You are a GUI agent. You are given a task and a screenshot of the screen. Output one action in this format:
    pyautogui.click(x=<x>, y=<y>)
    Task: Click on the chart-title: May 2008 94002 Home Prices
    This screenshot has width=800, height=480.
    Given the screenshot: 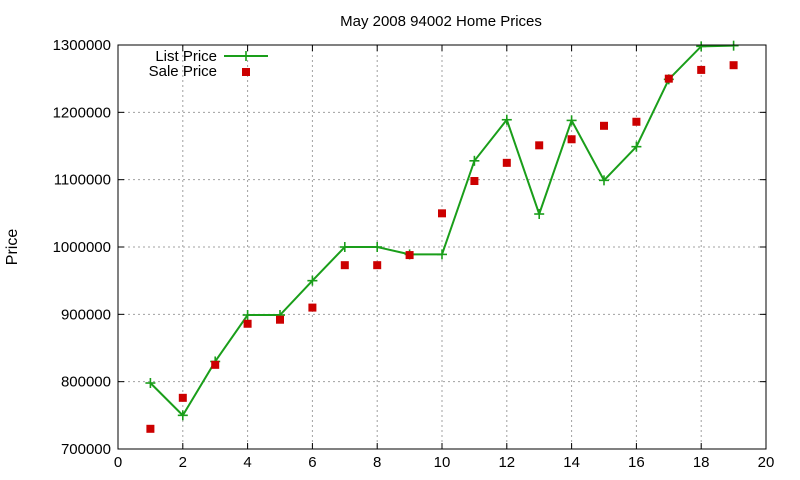 What is the action you would take?
    pyautogui.click(x=441, y=21)
    